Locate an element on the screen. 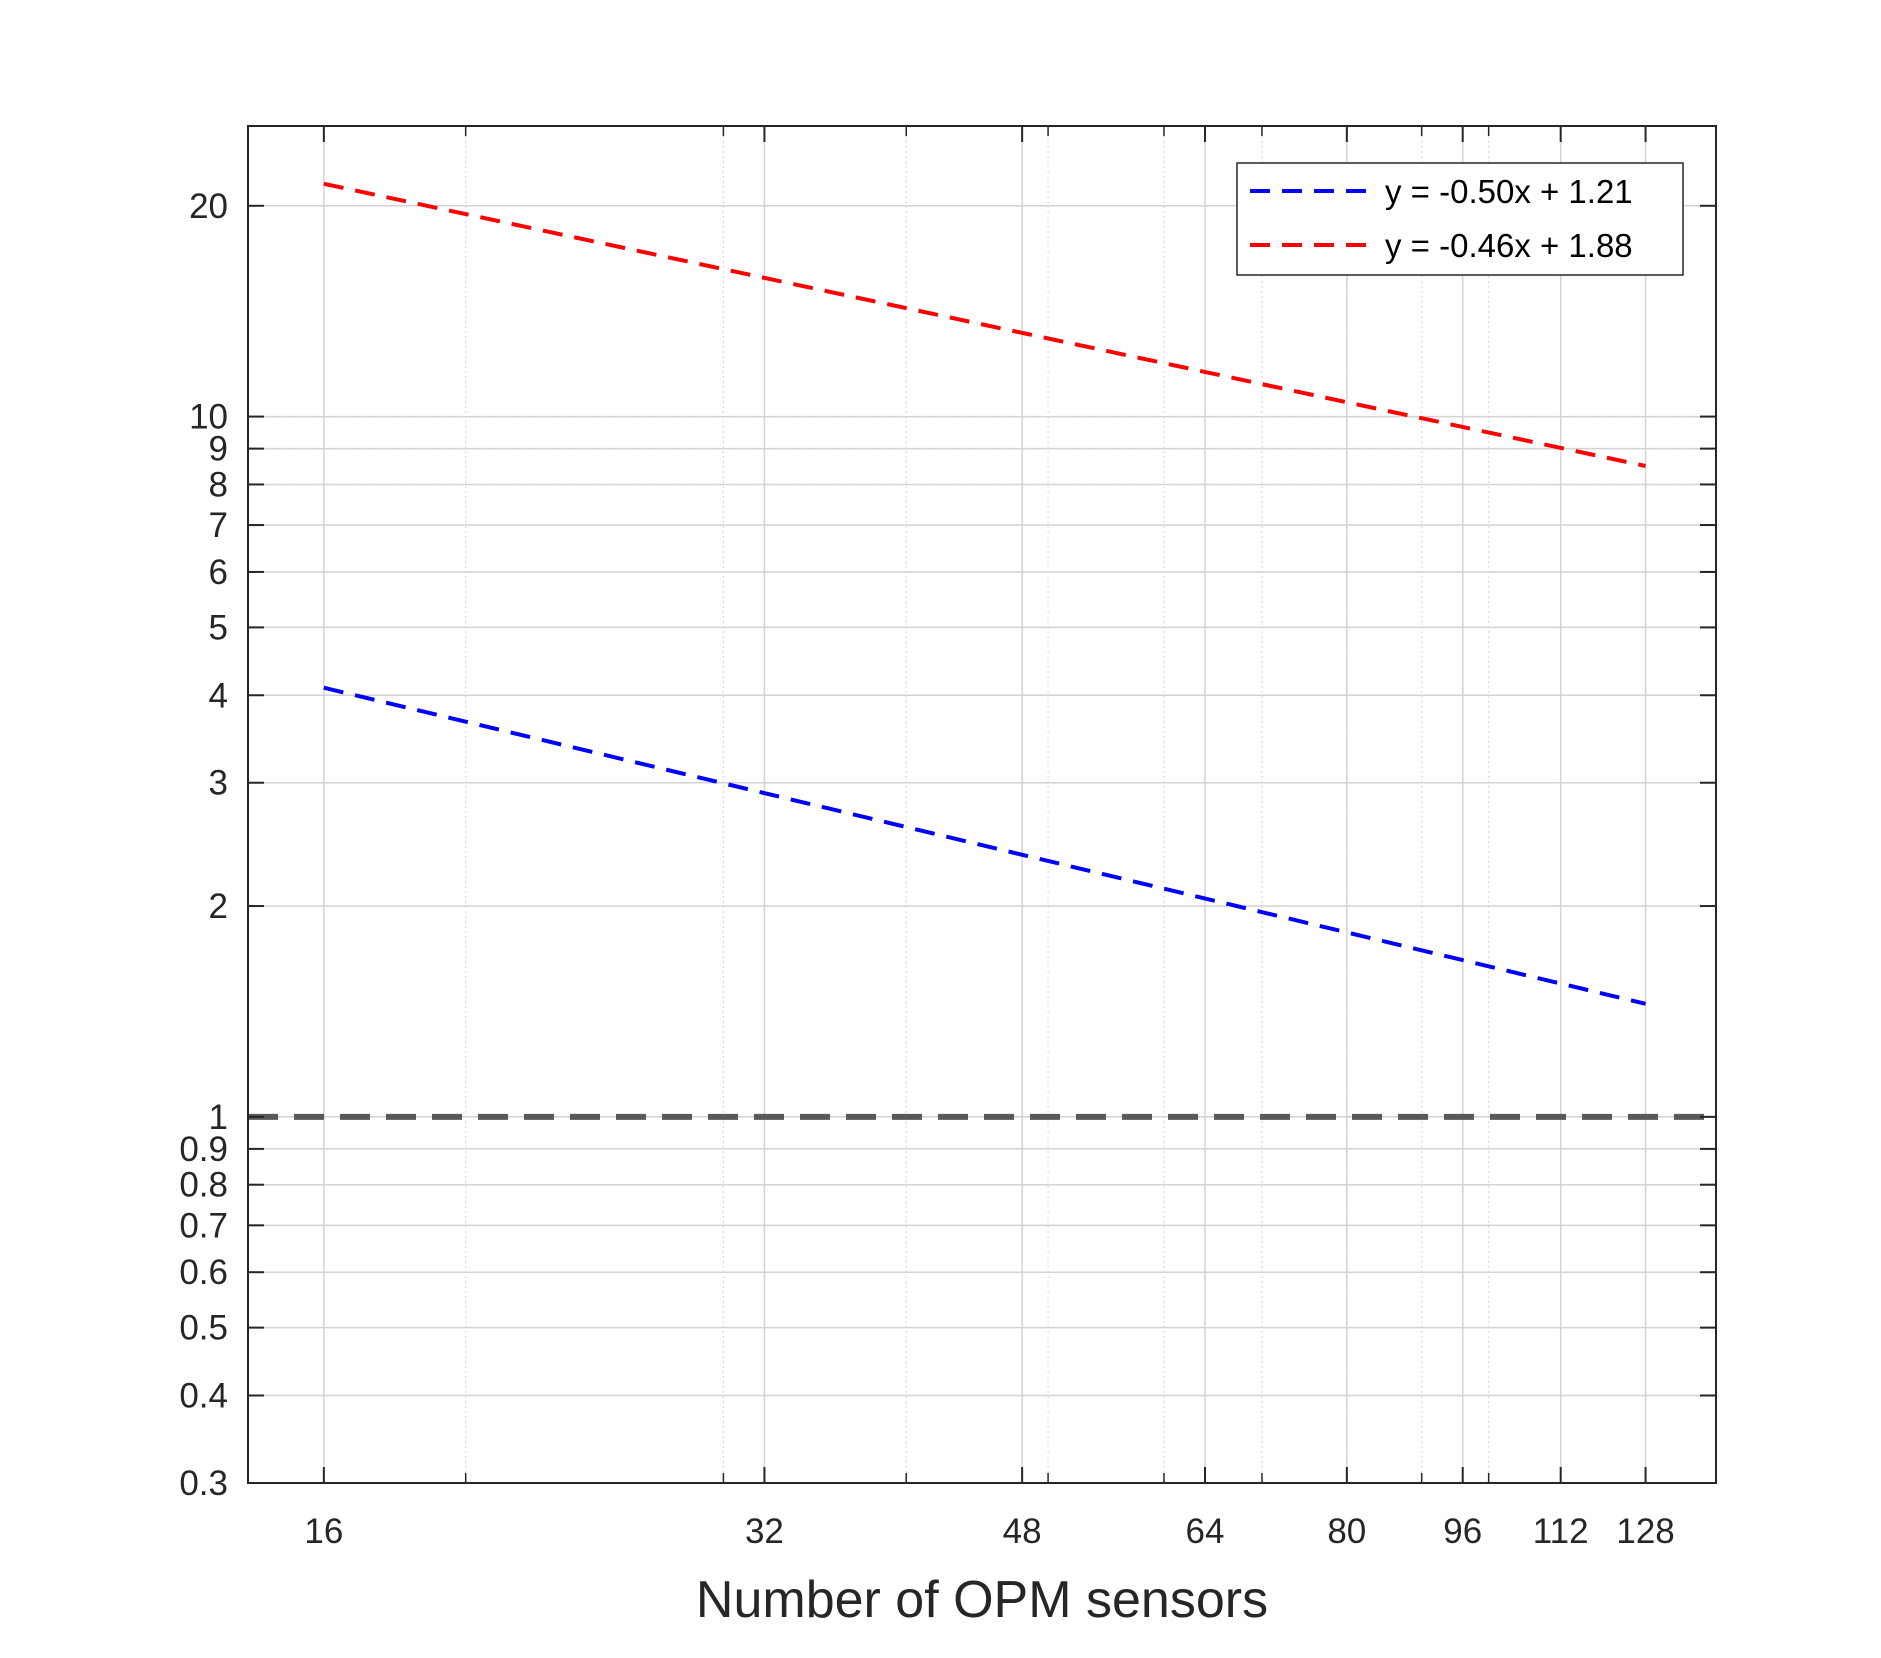 The image size is (1881, 1658). y-tick-label: 10 is located at coordinates (208, 417).